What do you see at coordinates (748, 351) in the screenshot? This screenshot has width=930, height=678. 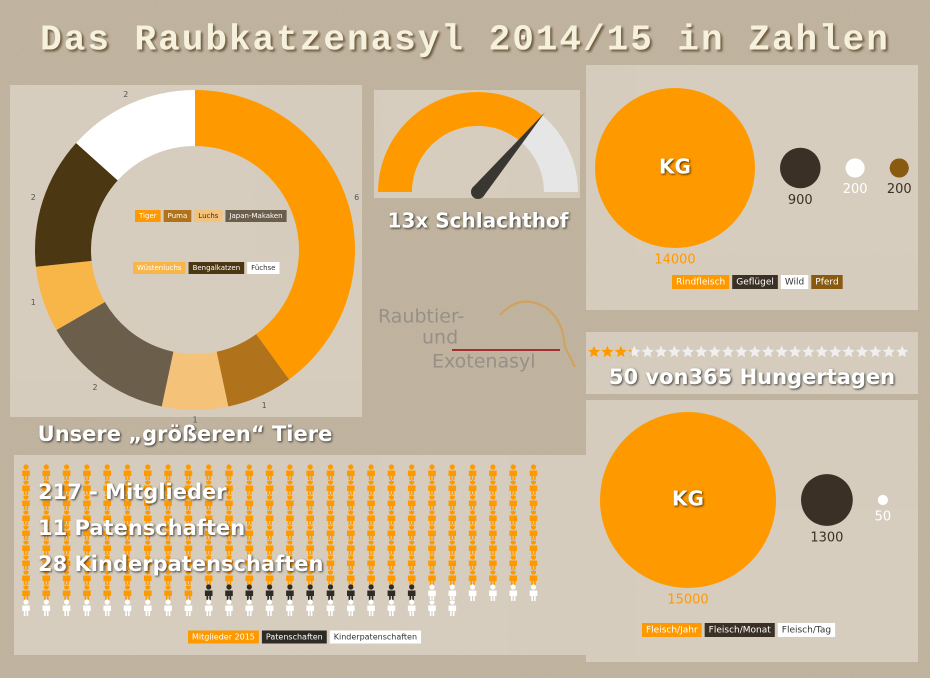 I see `rating-stars-empty` at bounding box center [748, 351].